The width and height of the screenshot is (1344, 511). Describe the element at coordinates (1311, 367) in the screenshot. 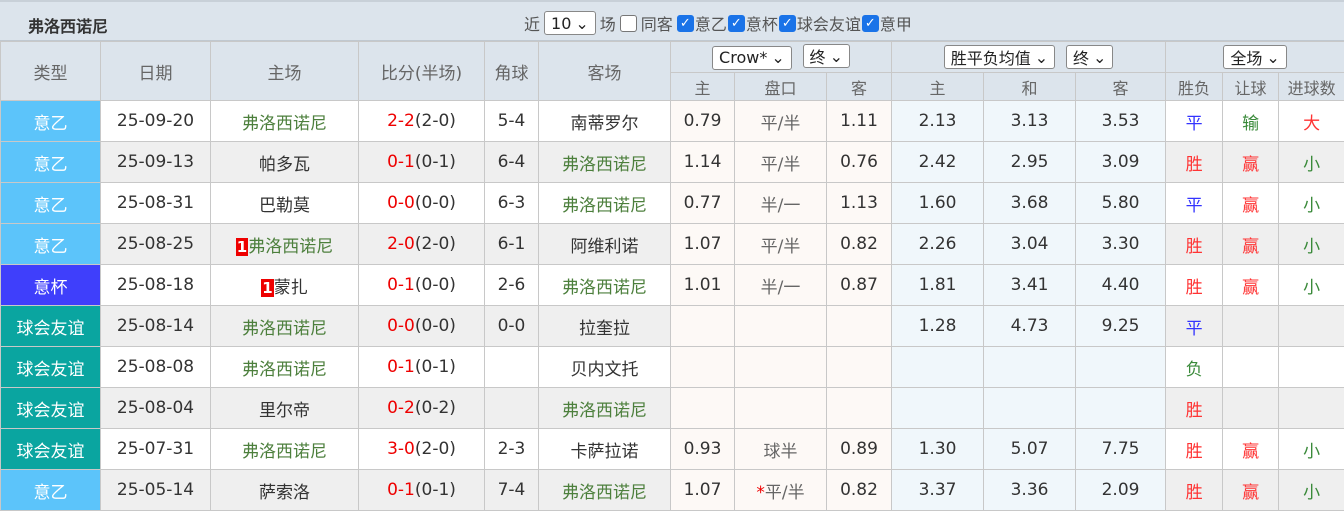

I see `goals-result` at that location.